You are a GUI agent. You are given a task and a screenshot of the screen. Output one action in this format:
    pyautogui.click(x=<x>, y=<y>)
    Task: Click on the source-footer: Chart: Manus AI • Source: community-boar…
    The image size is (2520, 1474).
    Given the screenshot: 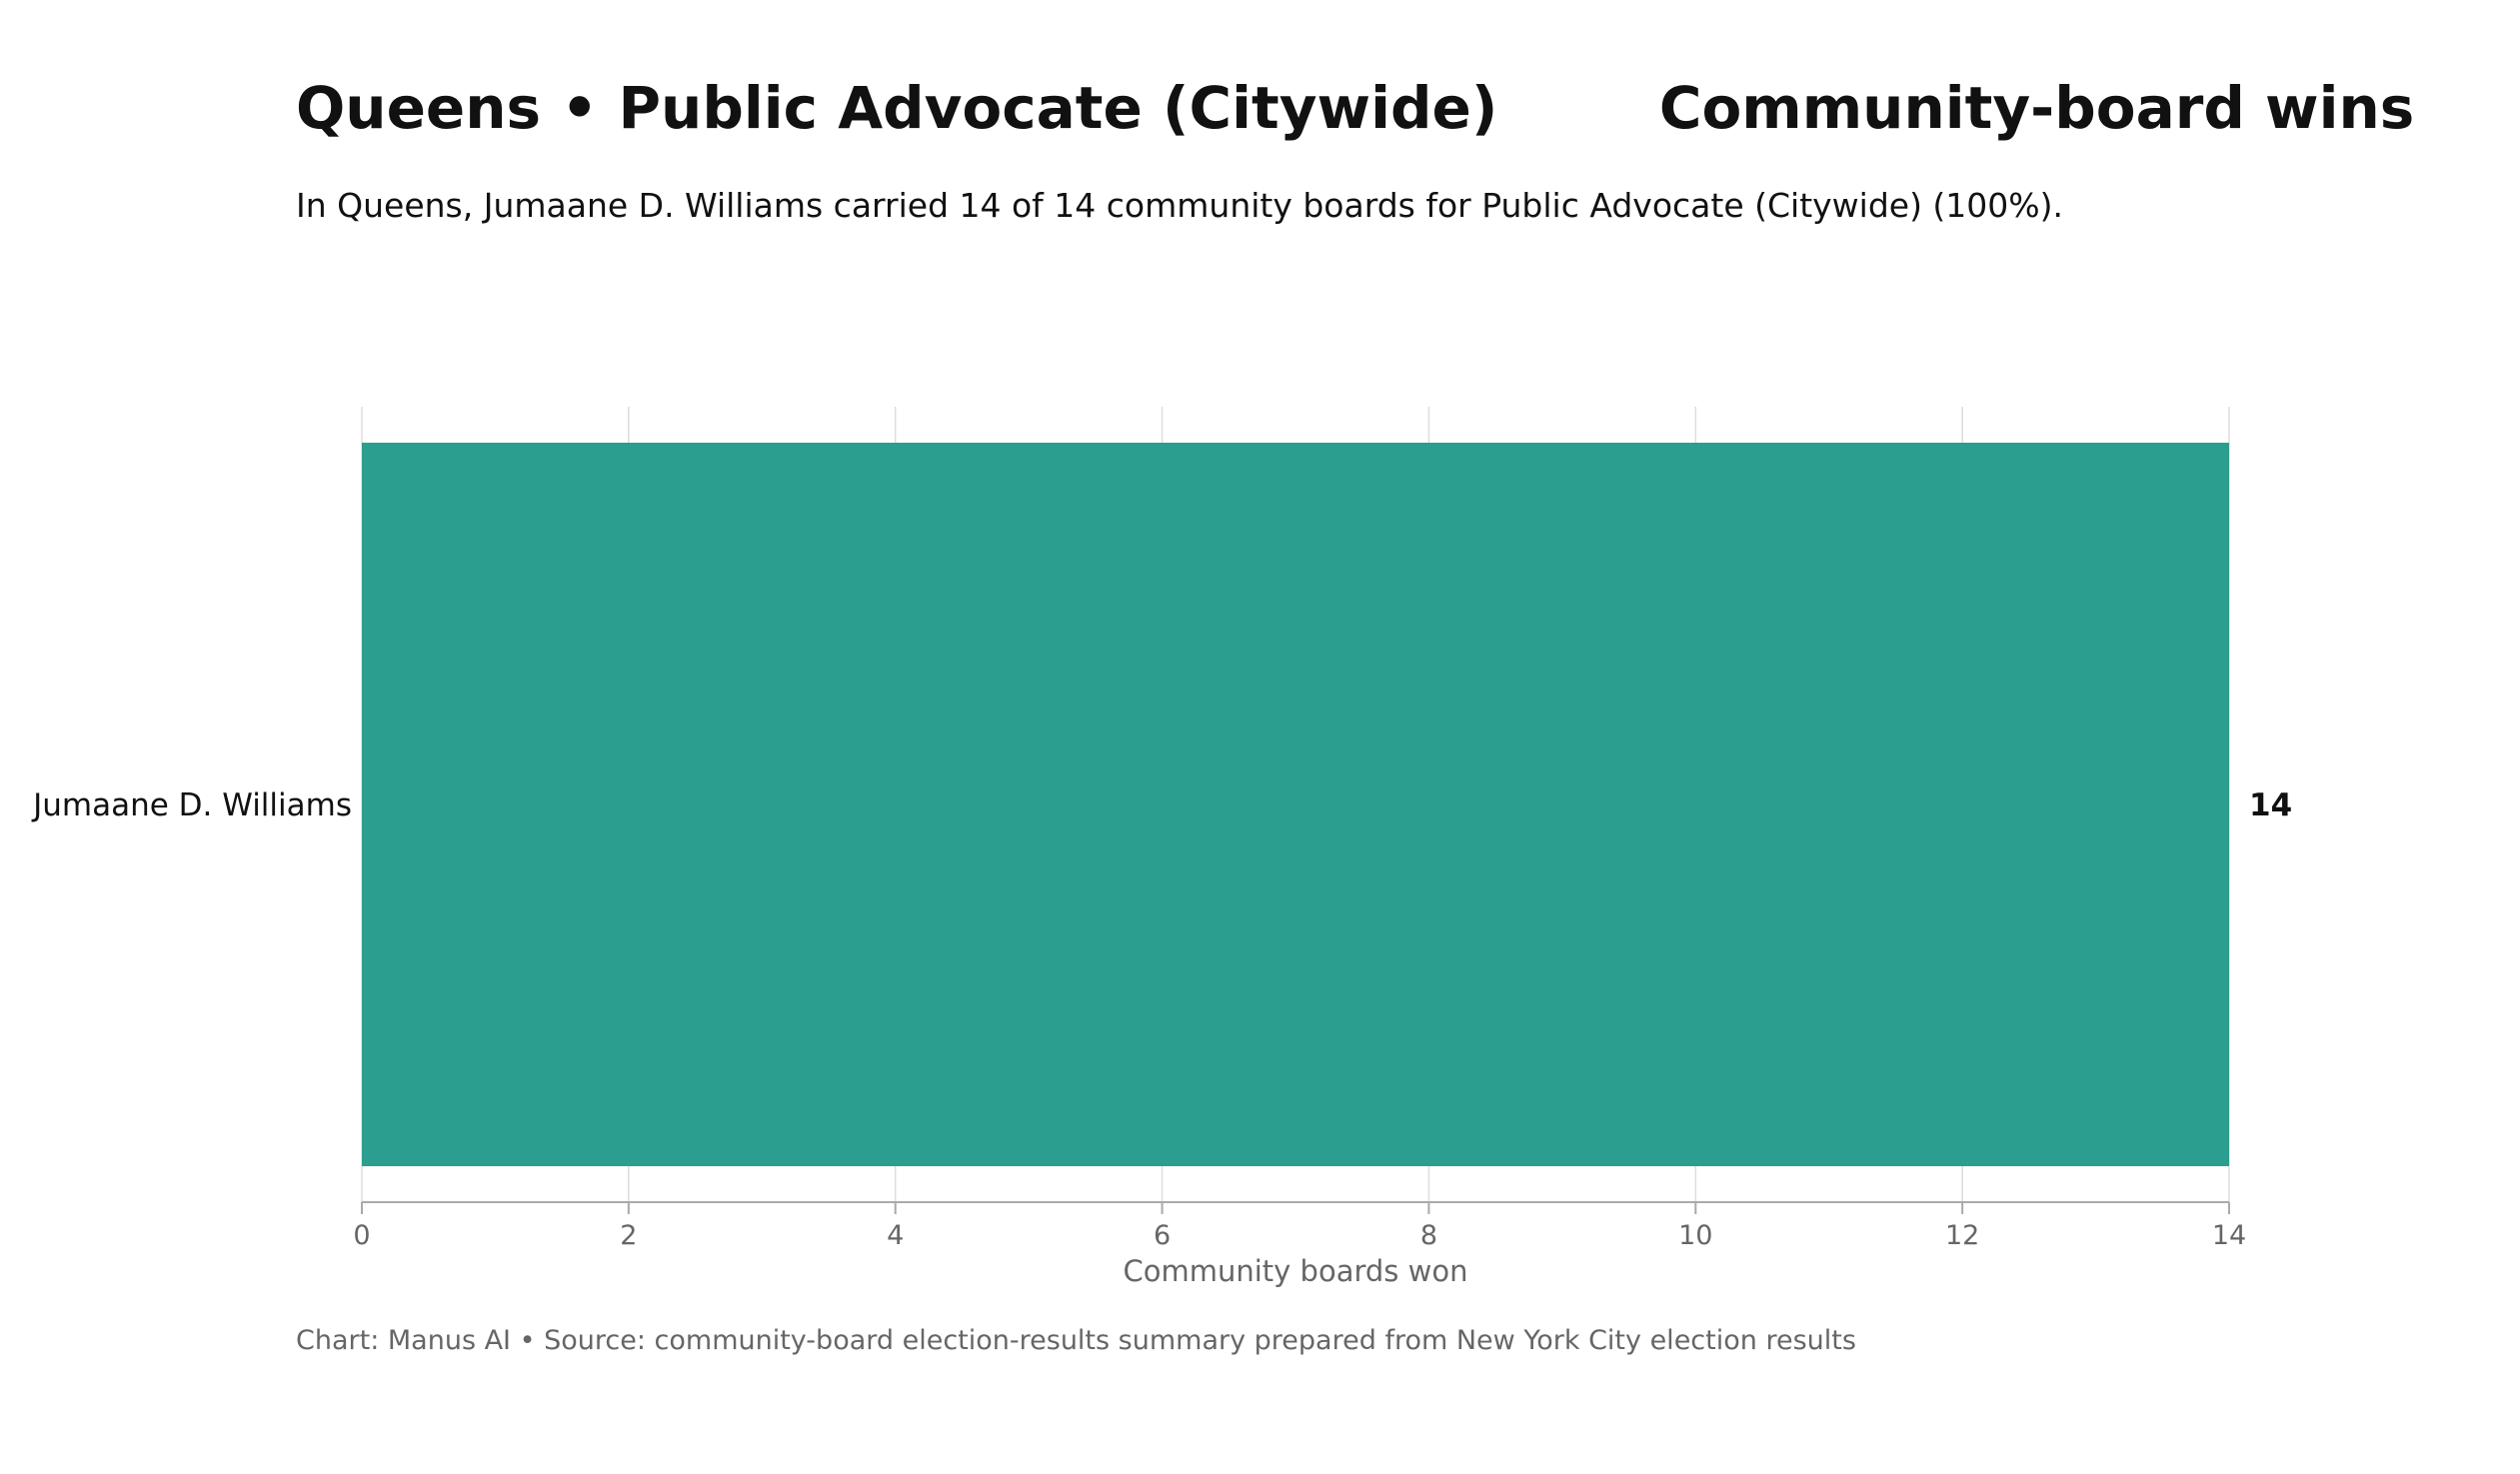 What is the action you would take?
    pyautogui.click(x=1076, y=1340)
    